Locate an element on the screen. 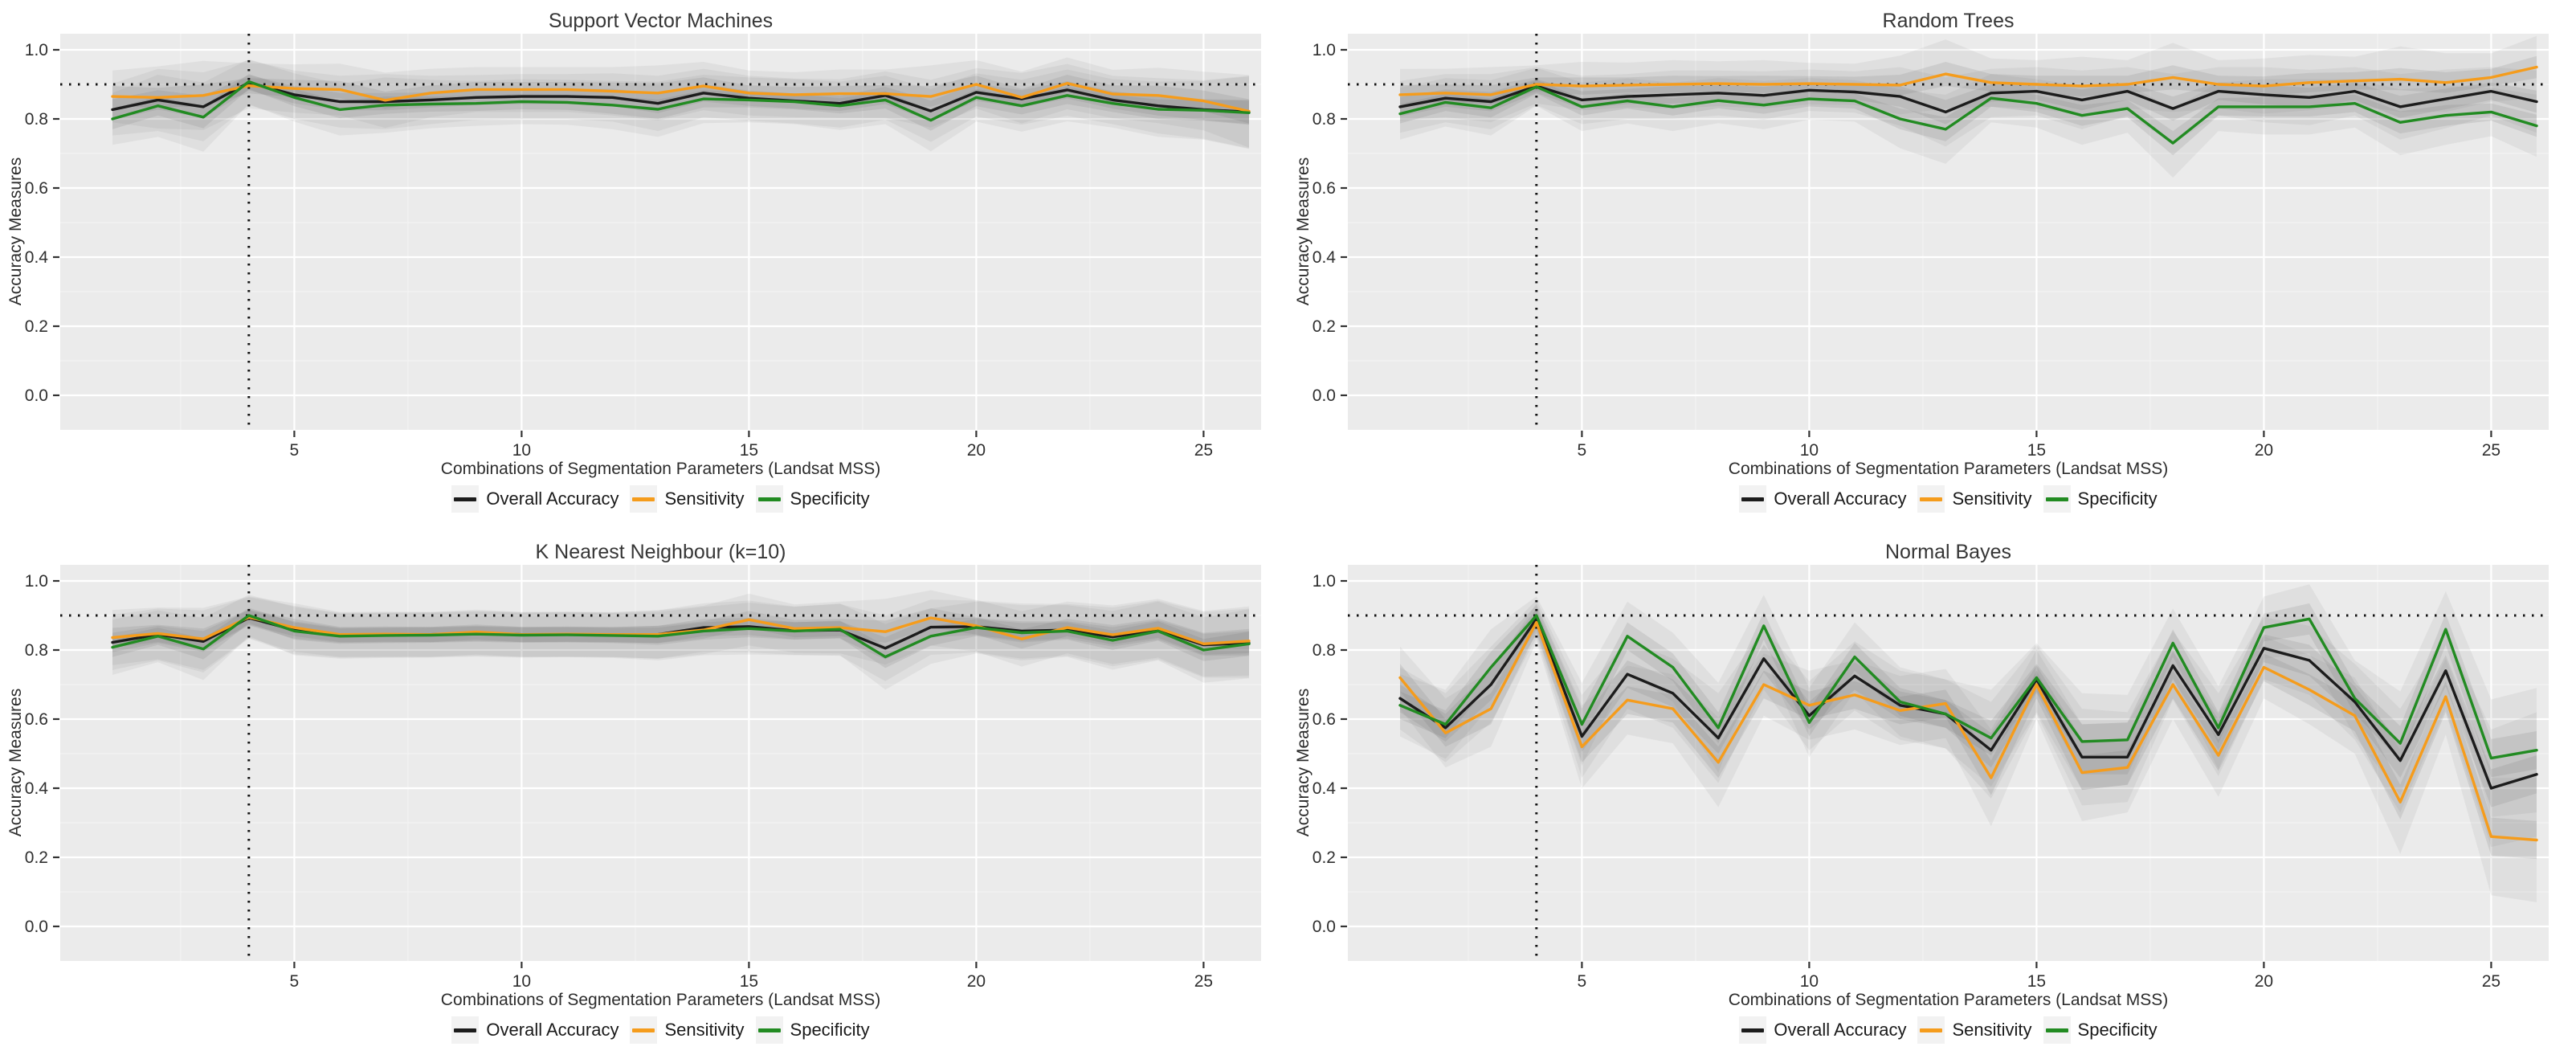  chart-title: Support Vector Machines is located at coordinates (661, 21).